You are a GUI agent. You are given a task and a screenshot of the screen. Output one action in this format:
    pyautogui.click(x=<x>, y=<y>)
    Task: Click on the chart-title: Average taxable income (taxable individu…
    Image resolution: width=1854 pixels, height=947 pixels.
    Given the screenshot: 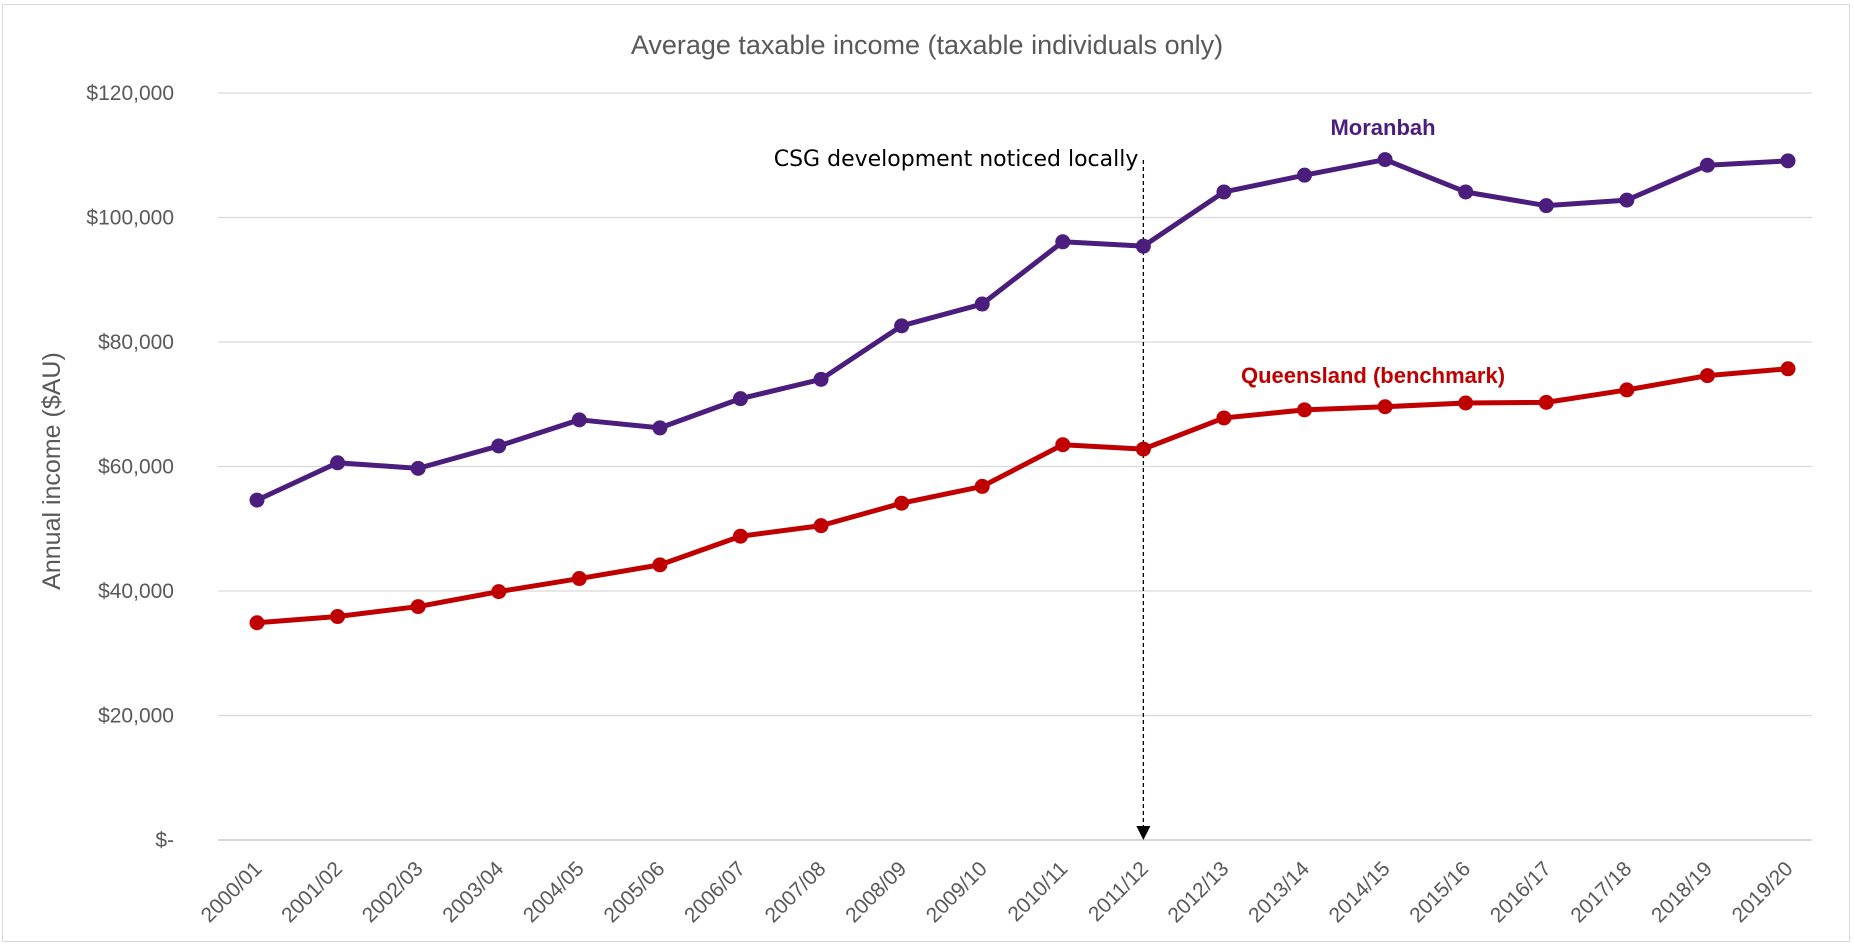 What is the action you would take?
    pyautogui.click(x=927, y=45)
    